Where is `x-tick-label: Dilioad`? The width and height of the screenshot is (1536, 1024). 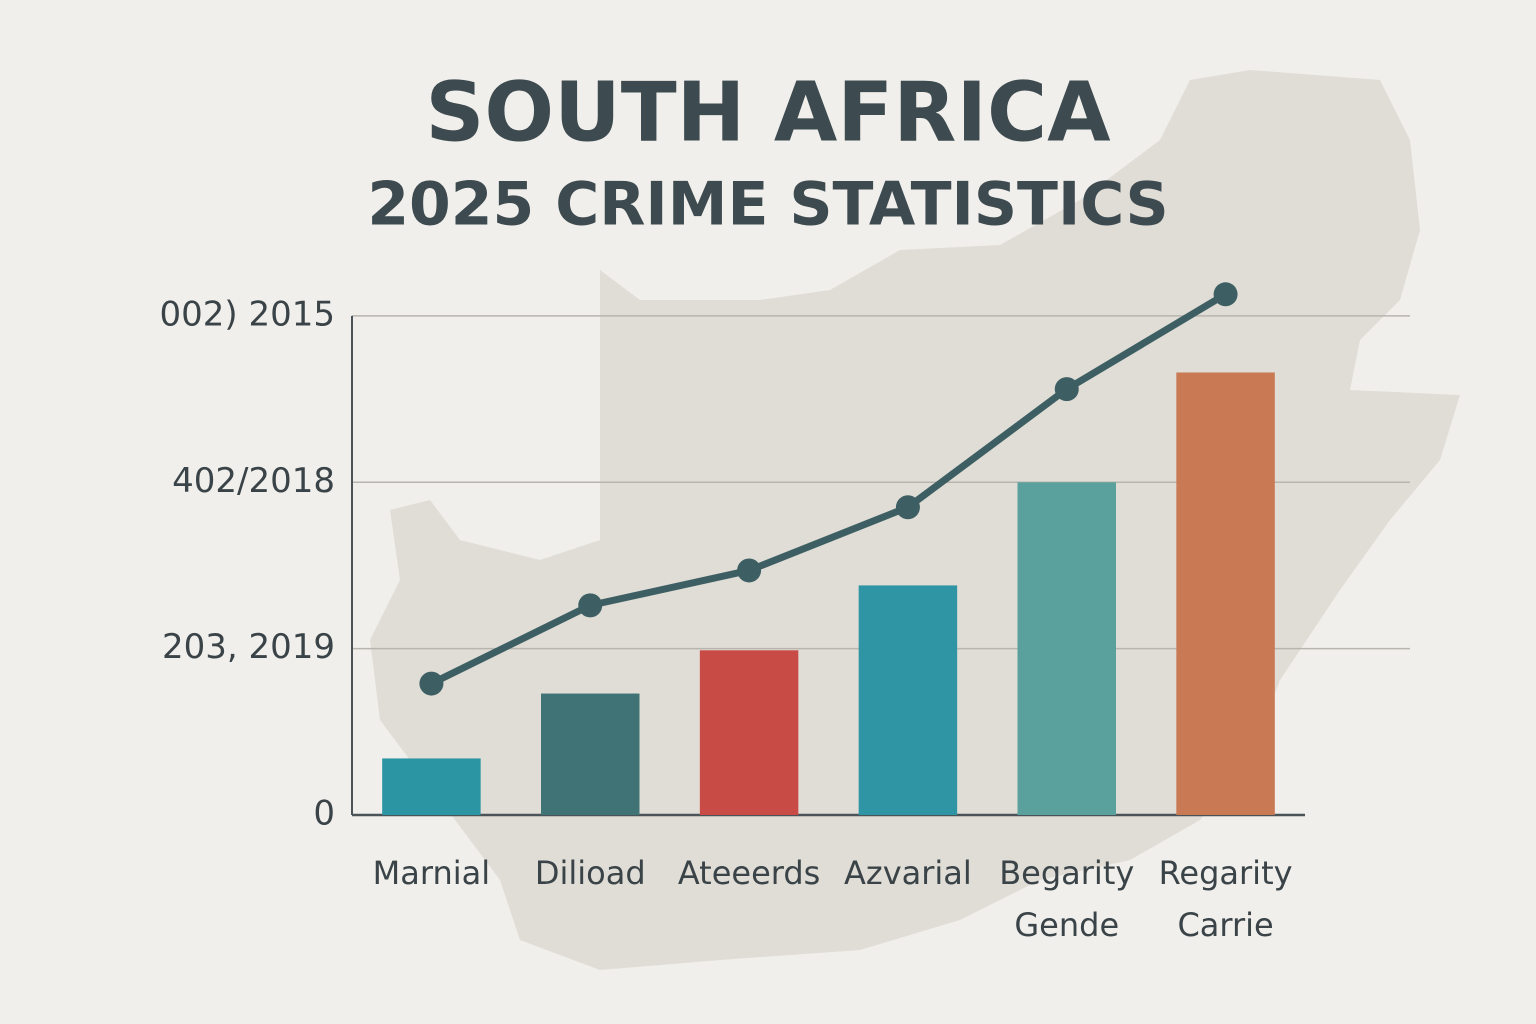
x-tick-label: Dilioad is located at coordinates (590, 873).